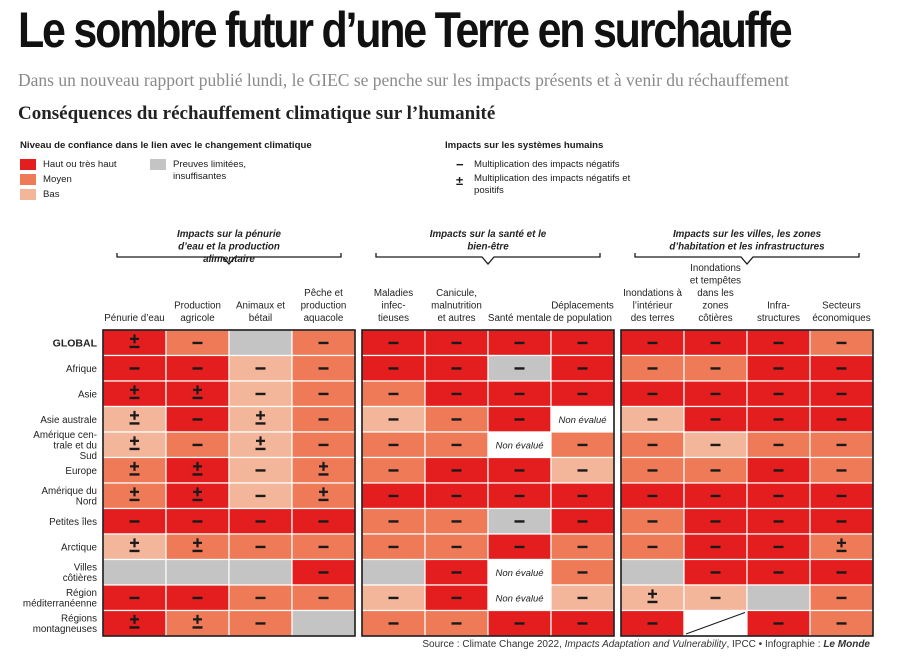  Describe the element at coordinates (69, 491) in the screenshot. I see `region-label: Amérique du` at that location.